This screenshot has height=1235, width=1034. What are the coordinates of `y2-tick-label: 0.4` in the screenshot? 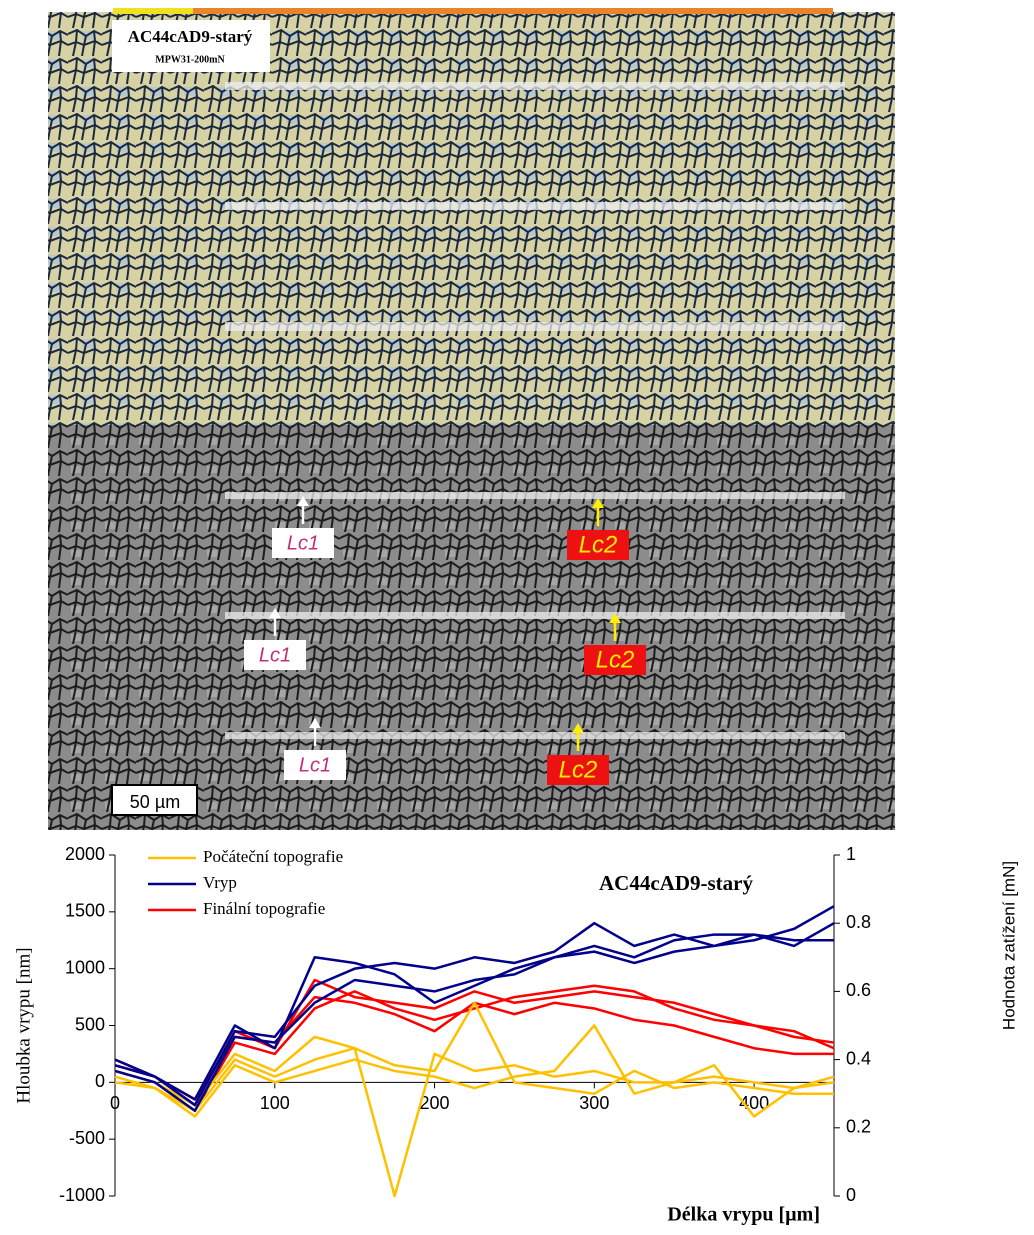 It's located at (858, 1058).